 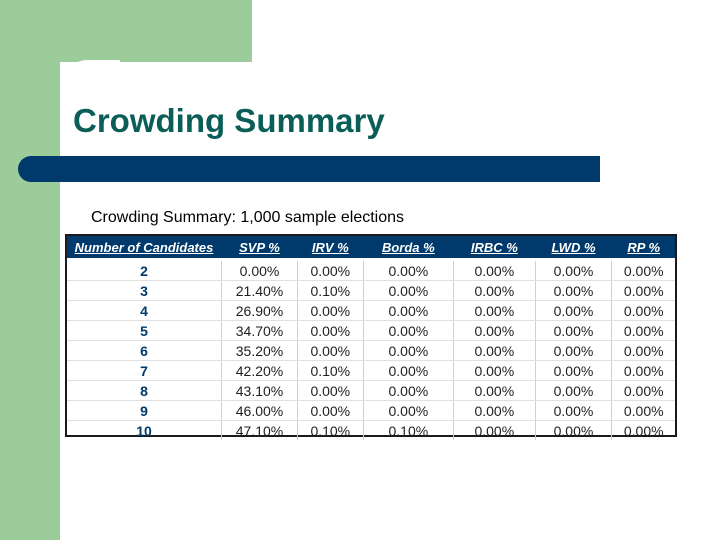 What do you see at coordinates (126, 31) in the screenshot?
I see `top-accent-block` at bounding box center [126, 31].